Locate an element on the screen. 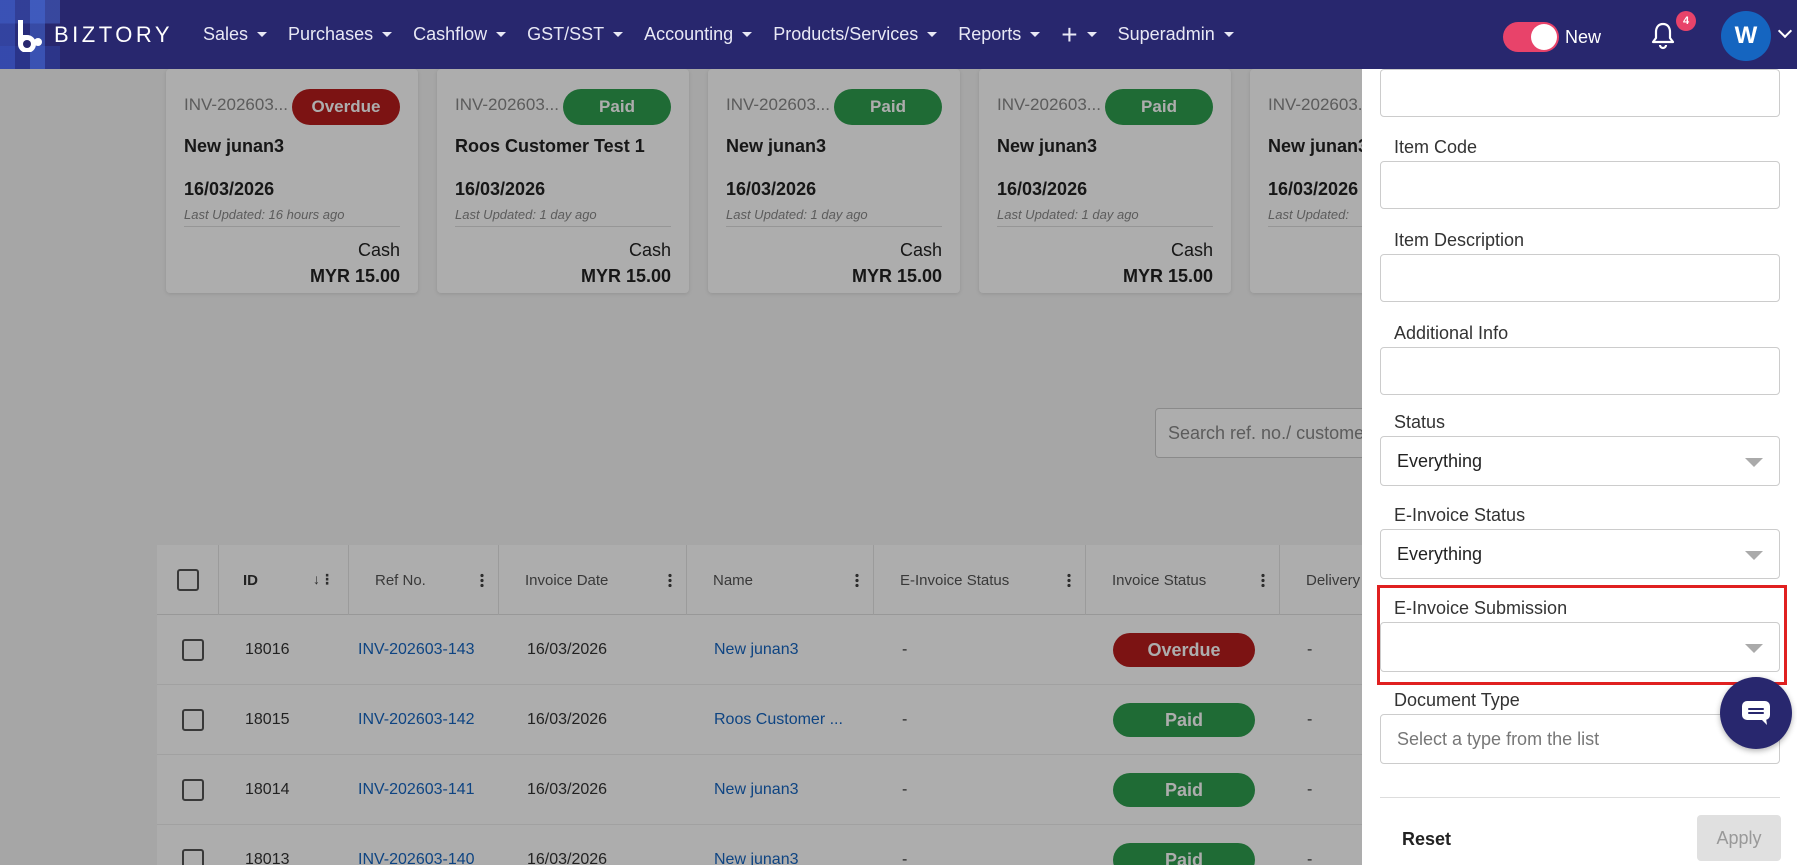 Image resolution: width=1797 pixels, height=865 pixels. bell-icon is located at coordinates (1663, 35).